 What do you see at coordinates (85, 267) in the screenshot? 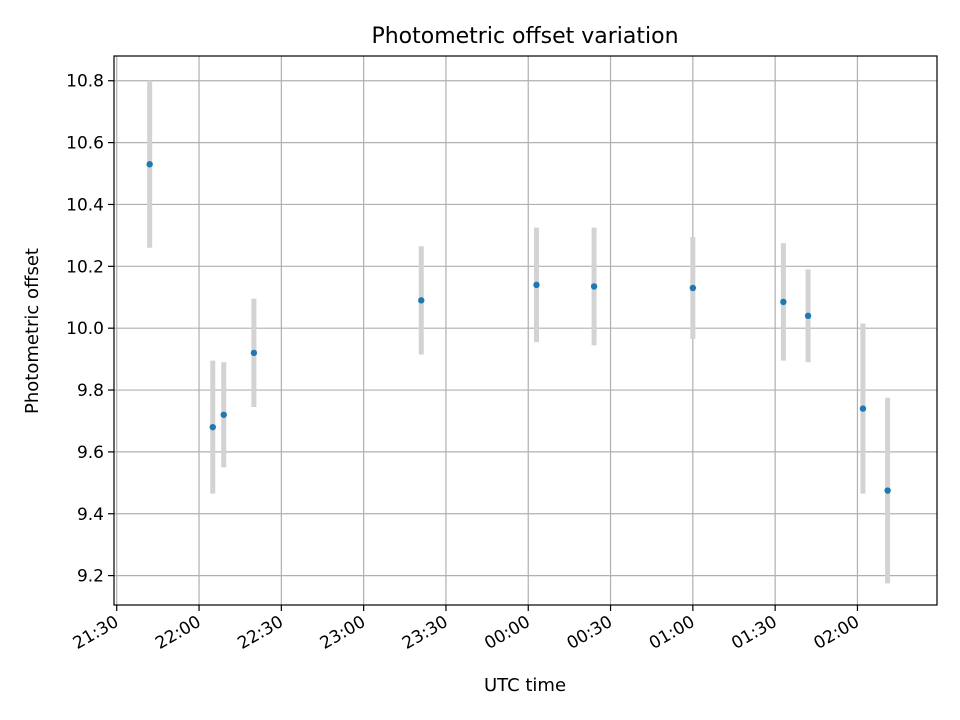
I see `y-tick-label: 10.2` at bounding box center [85, 267].